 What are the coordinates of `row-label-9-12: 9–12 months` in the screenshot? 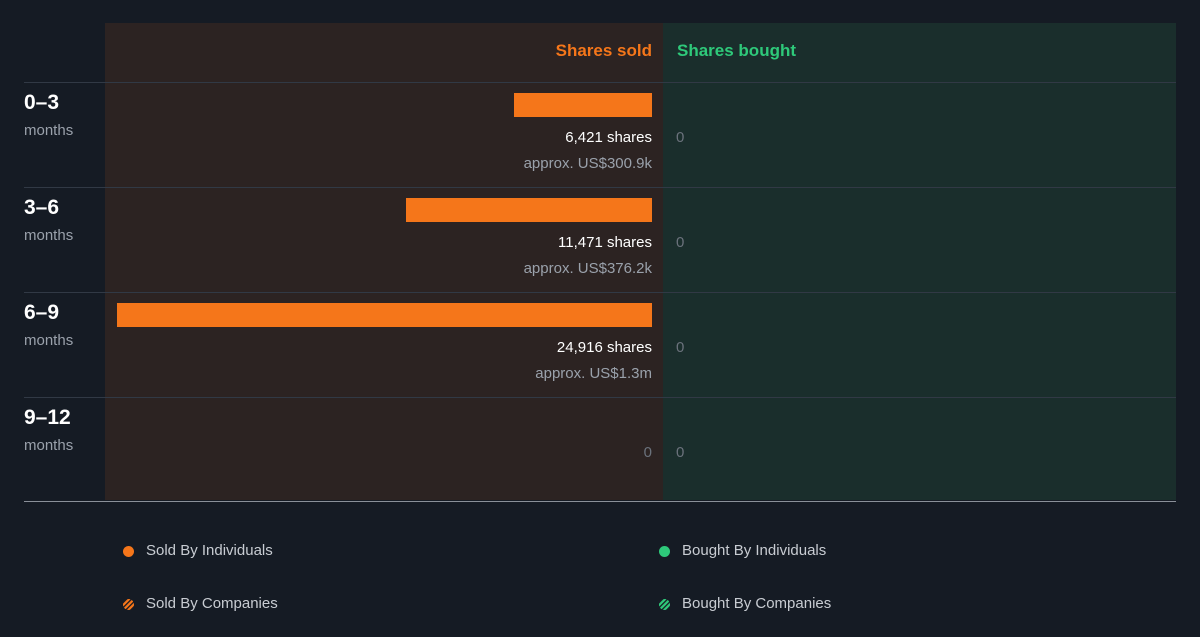 It's located at (48, 430).